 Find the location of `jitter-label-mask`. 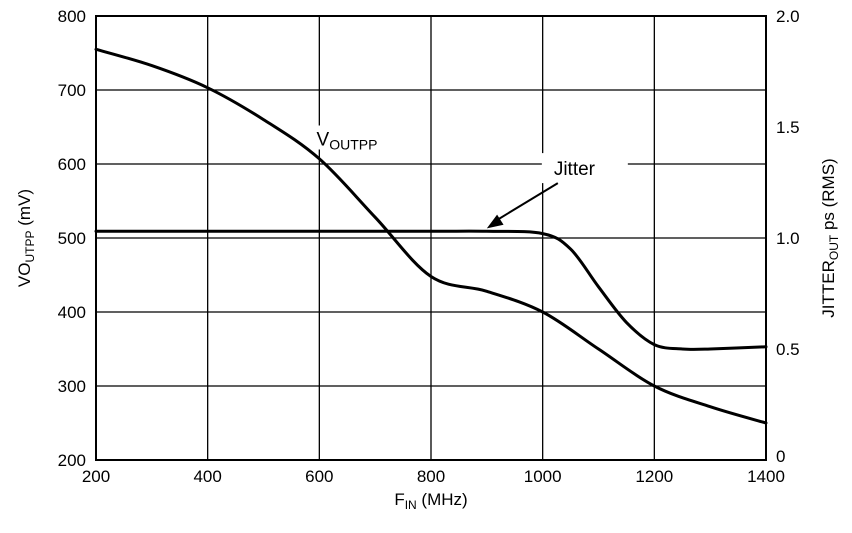

jitter-label-mask is located at coordinates (584, 168).